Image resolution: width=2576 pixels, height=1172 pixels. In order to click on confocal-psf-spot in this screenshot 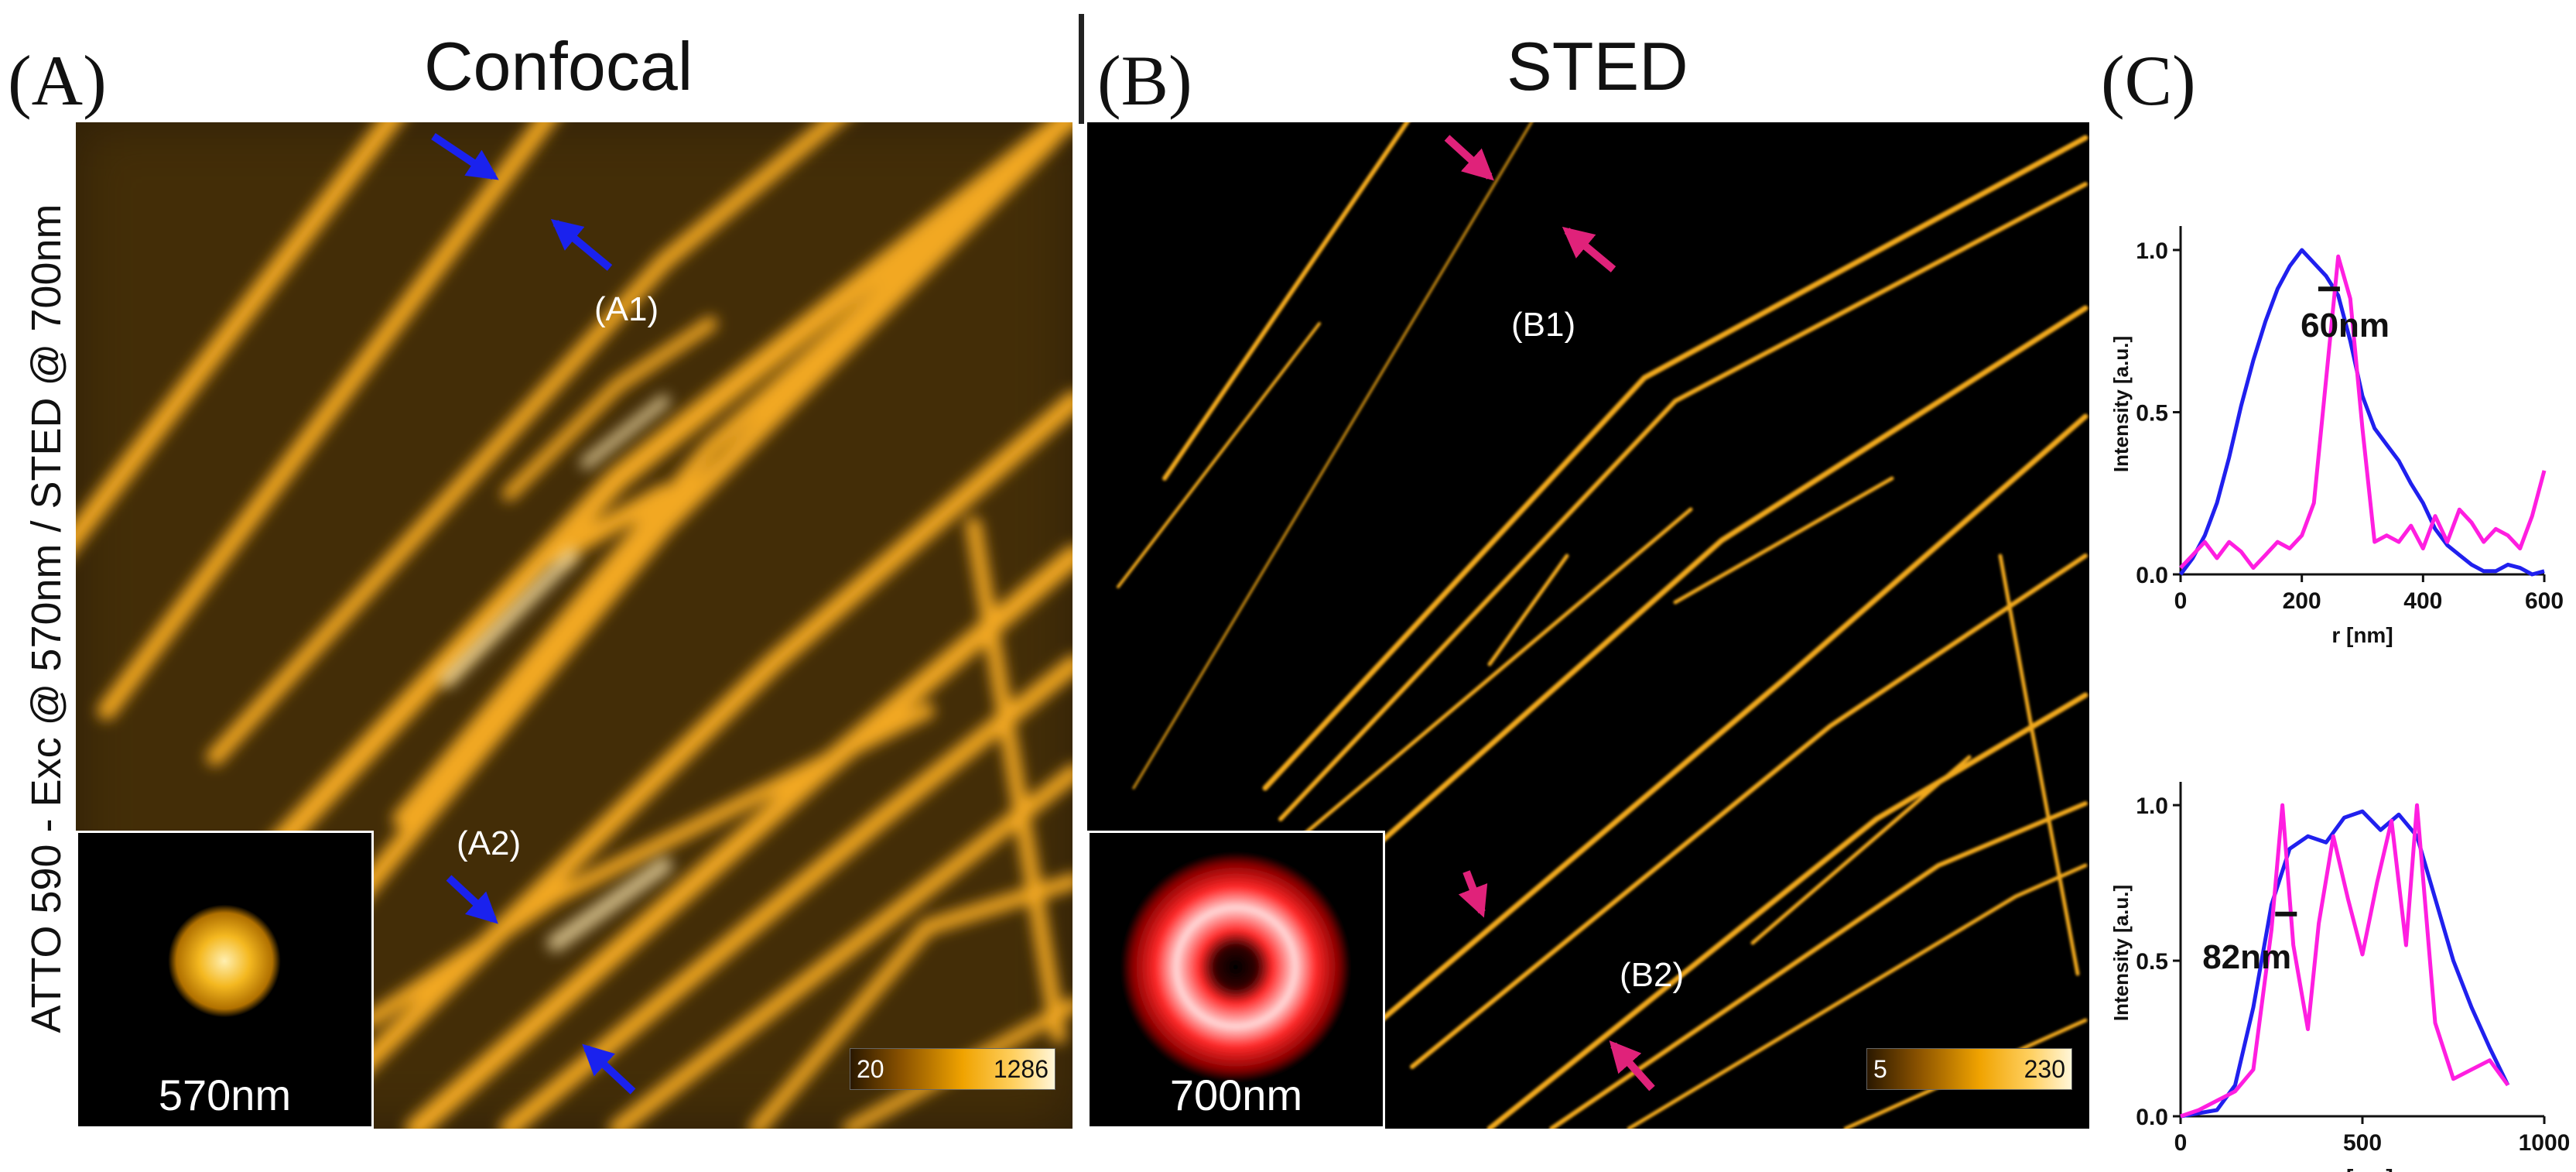, I will do `click(225, 961)`.